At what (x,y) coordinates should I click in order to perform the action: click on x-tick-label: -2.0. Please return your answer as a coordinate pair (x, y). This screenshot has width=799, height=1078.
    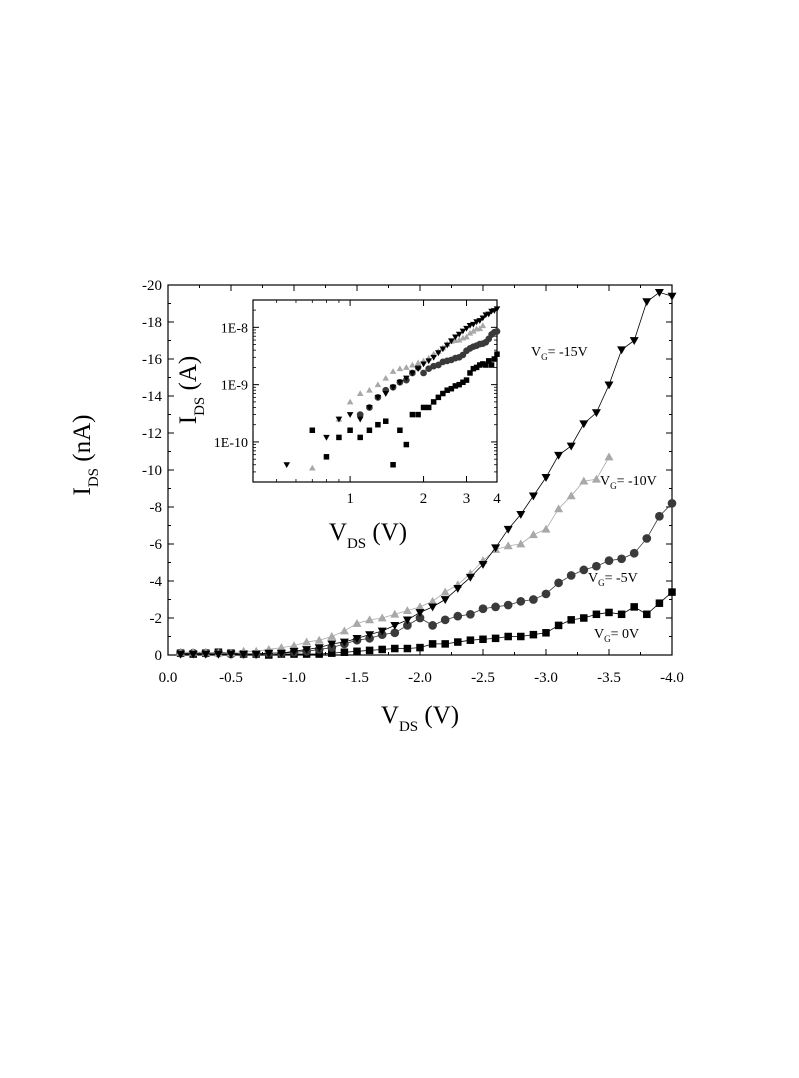
    Looking at the image, I should click on (420, 678).